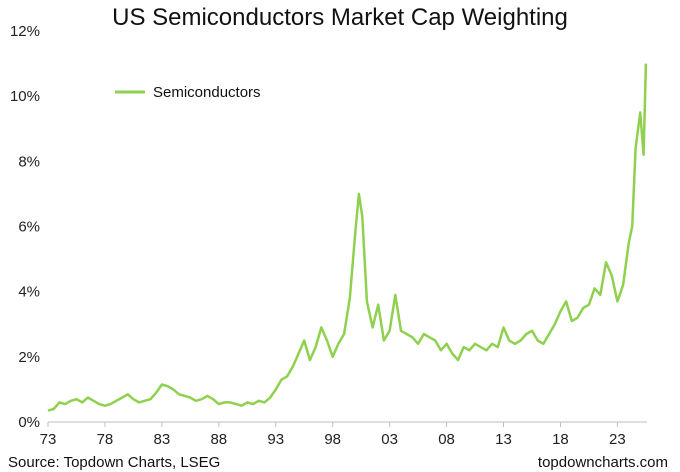 The width and height of the screenshot is (680, 472). I want to click on source-note: Source: Topdown Charts, LSEG, so click(114, 462).